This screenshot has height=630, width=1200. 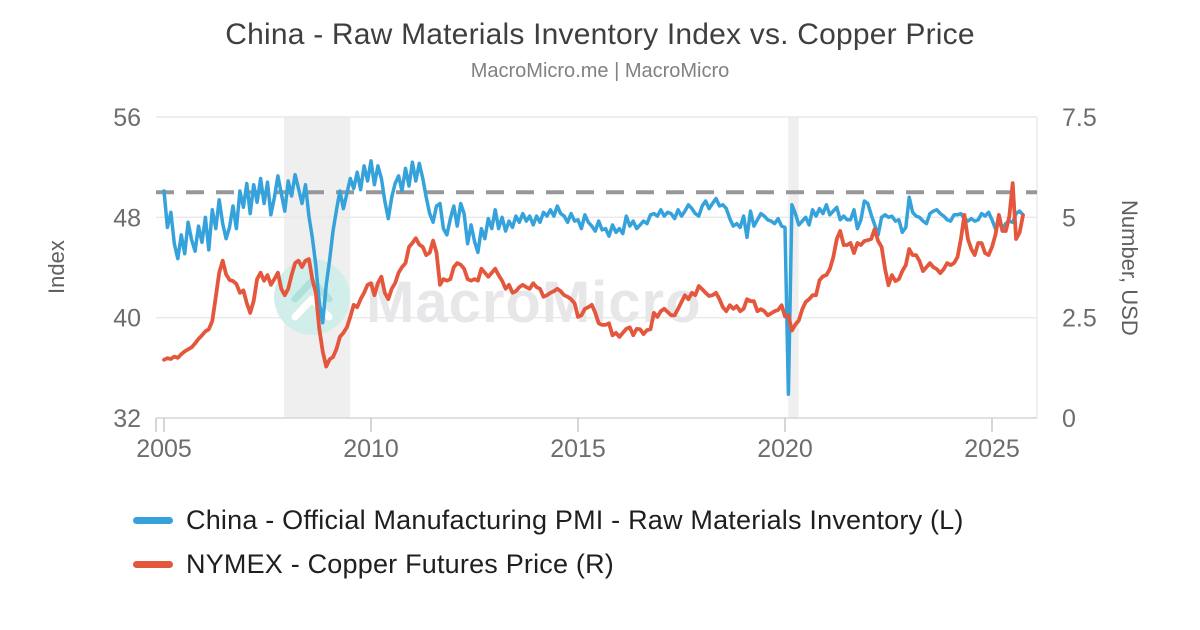 I want to click on x-axis-tick-label: 2025, so click(x=992, y=449).